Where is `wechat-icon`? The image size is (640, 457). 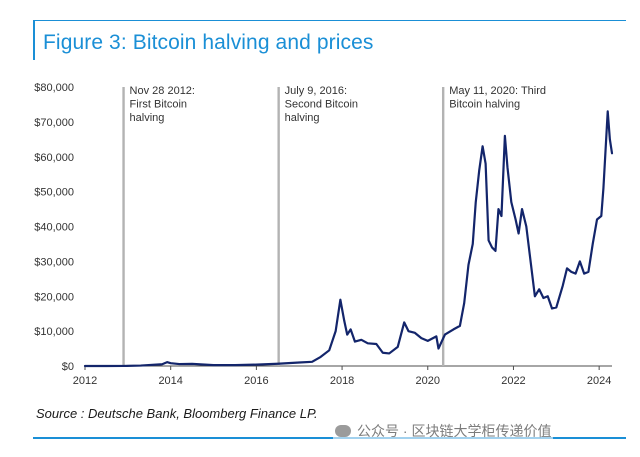
wechat-icon is located at coordinates (343, 431).